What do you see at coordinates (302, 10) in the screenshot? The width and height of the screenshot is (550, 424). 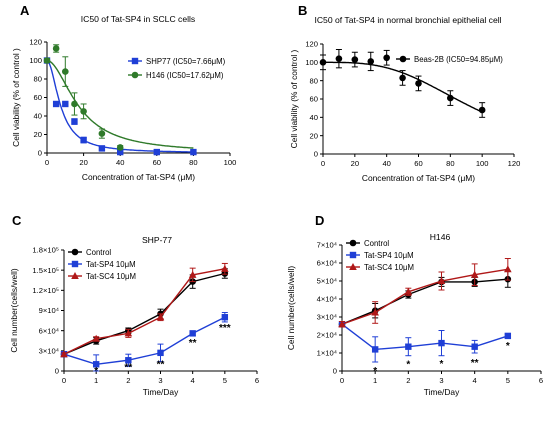 I see `panel-letter: B` at bounding box center [302, 10].